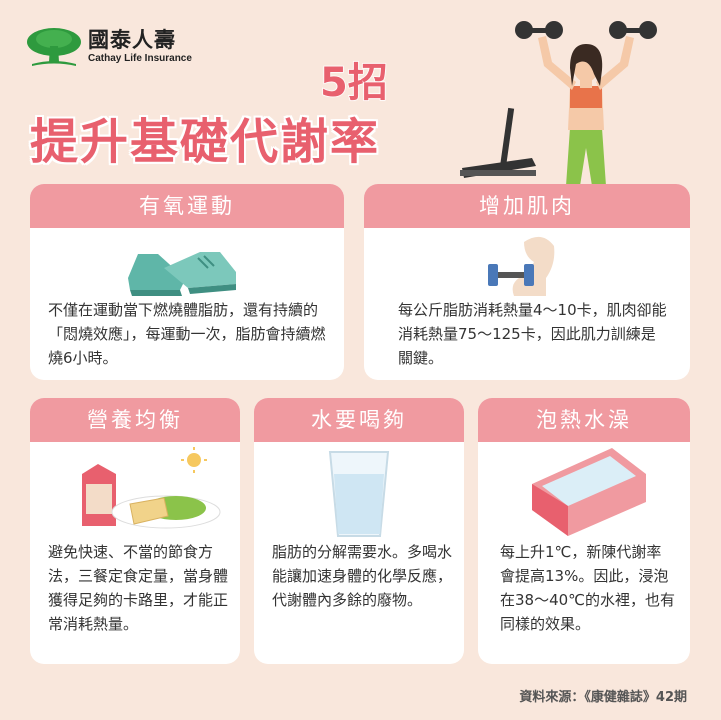  What do you see at coordinates (132, 40) in the screenshot?
I see `brand-name-zh: 國泰人壽` at bounding box center [132, 40].